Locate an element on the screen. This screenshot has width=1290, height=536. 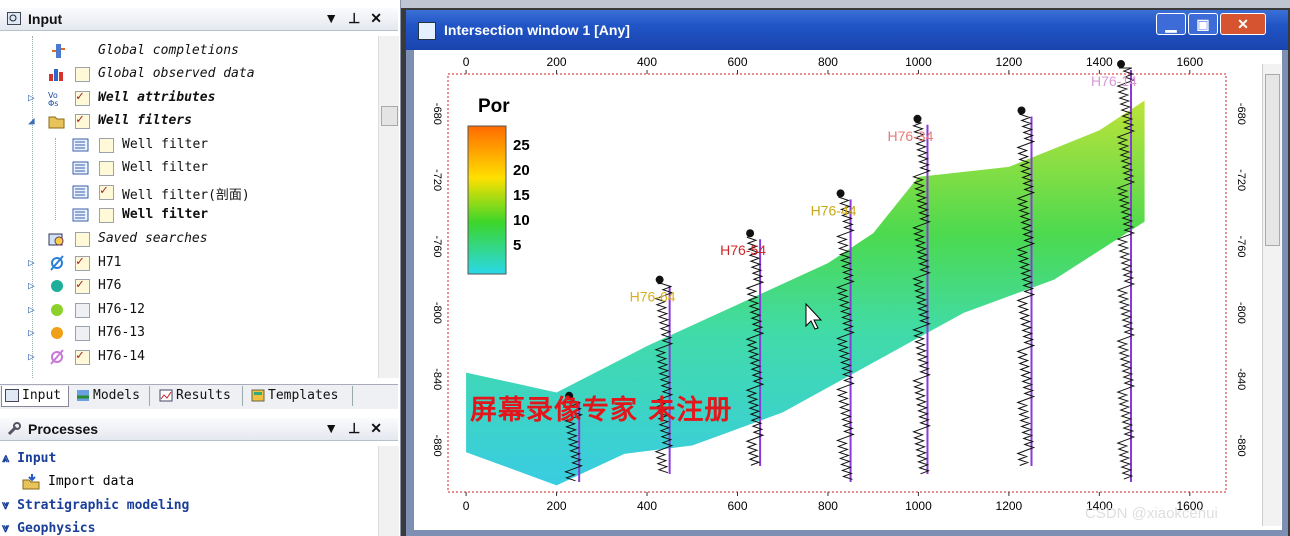
tree-item: ▷ H76-13 is located at coordinates (86, 333).